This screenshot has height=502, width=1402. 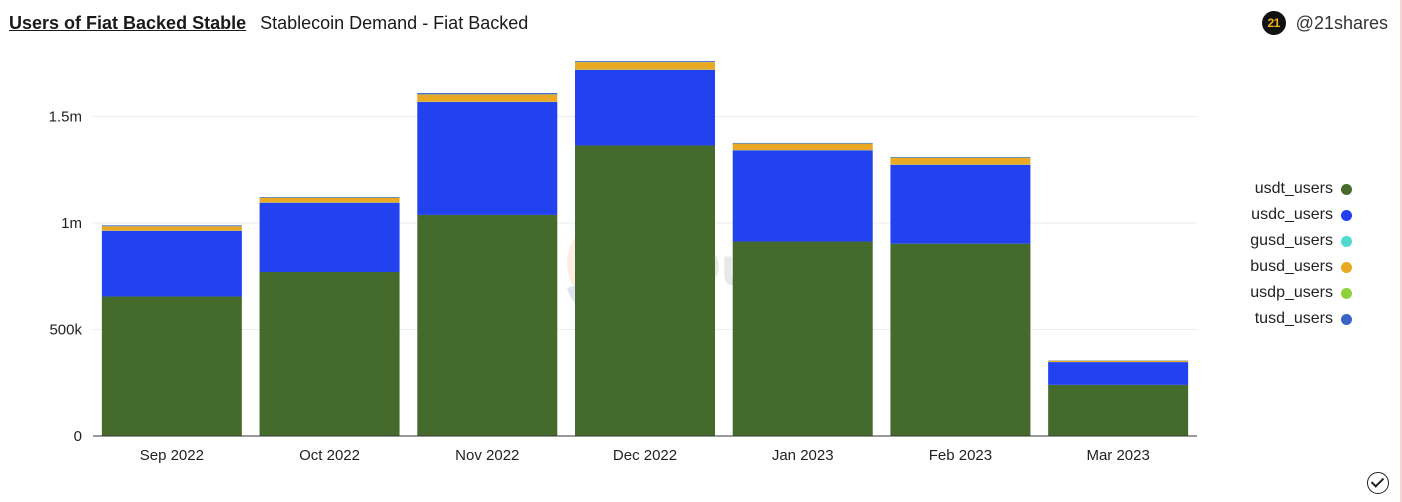 What do you see at coordinates (329, 455) in the screenshot?
I see `x-tick-label: Oct 2022` at bounding box center [329, 455].